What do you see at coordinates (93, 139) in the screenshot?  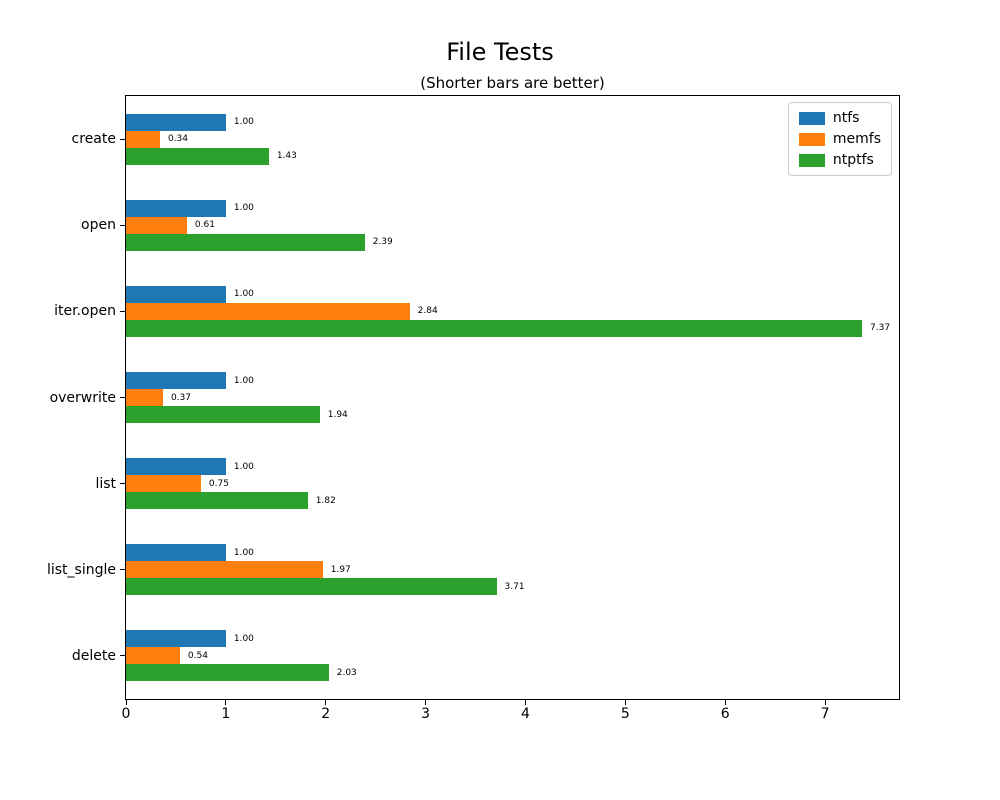 I see `y-axis-category-label: create` at bounding box center [93, 139].